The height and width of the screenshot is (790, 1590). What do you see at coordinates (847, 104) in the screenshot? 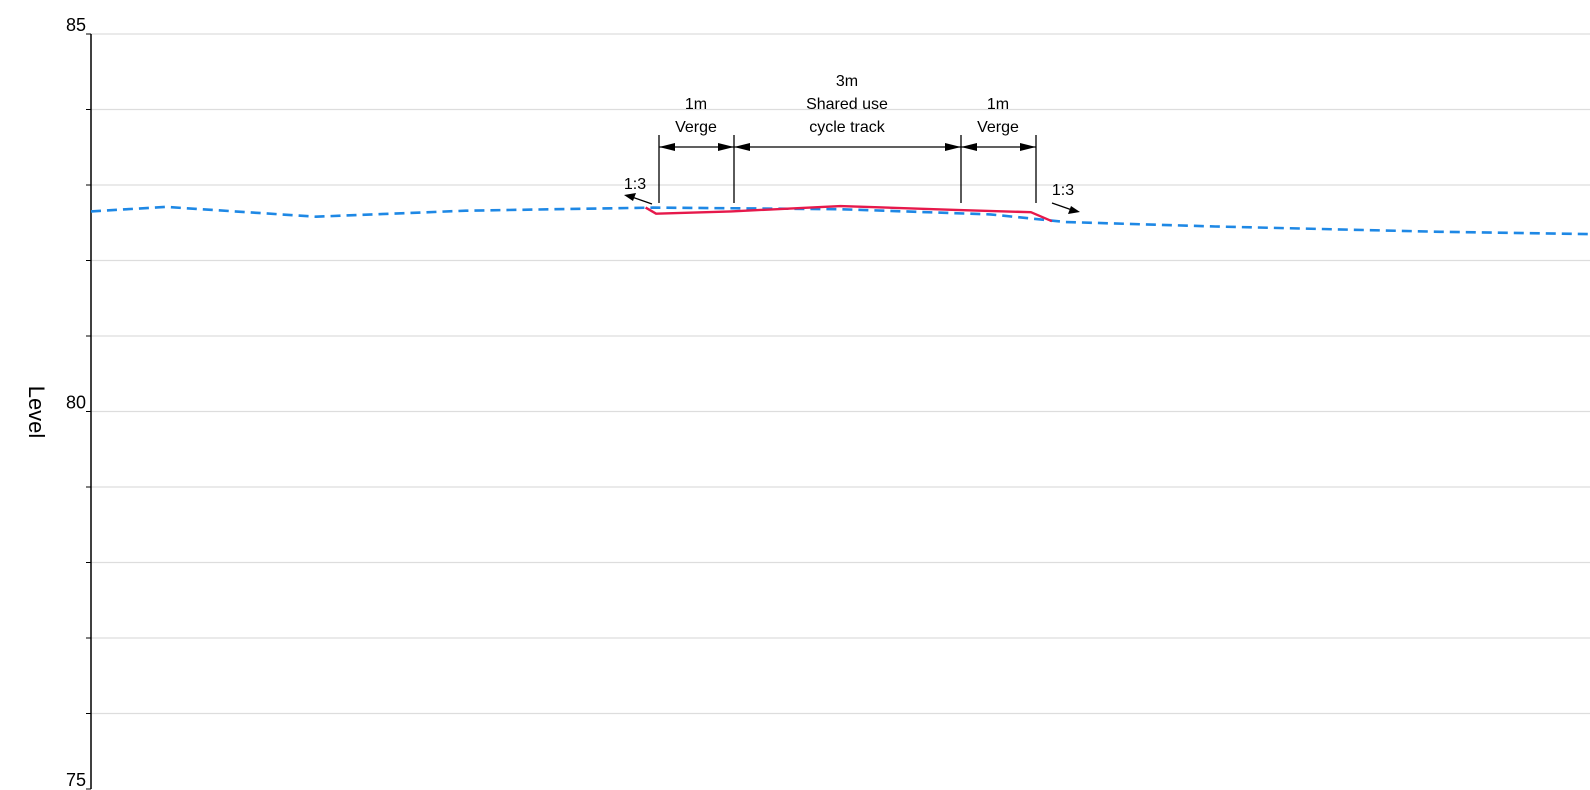
I see `dimension-name-label: Shared use` at bounding box center [847, 104].